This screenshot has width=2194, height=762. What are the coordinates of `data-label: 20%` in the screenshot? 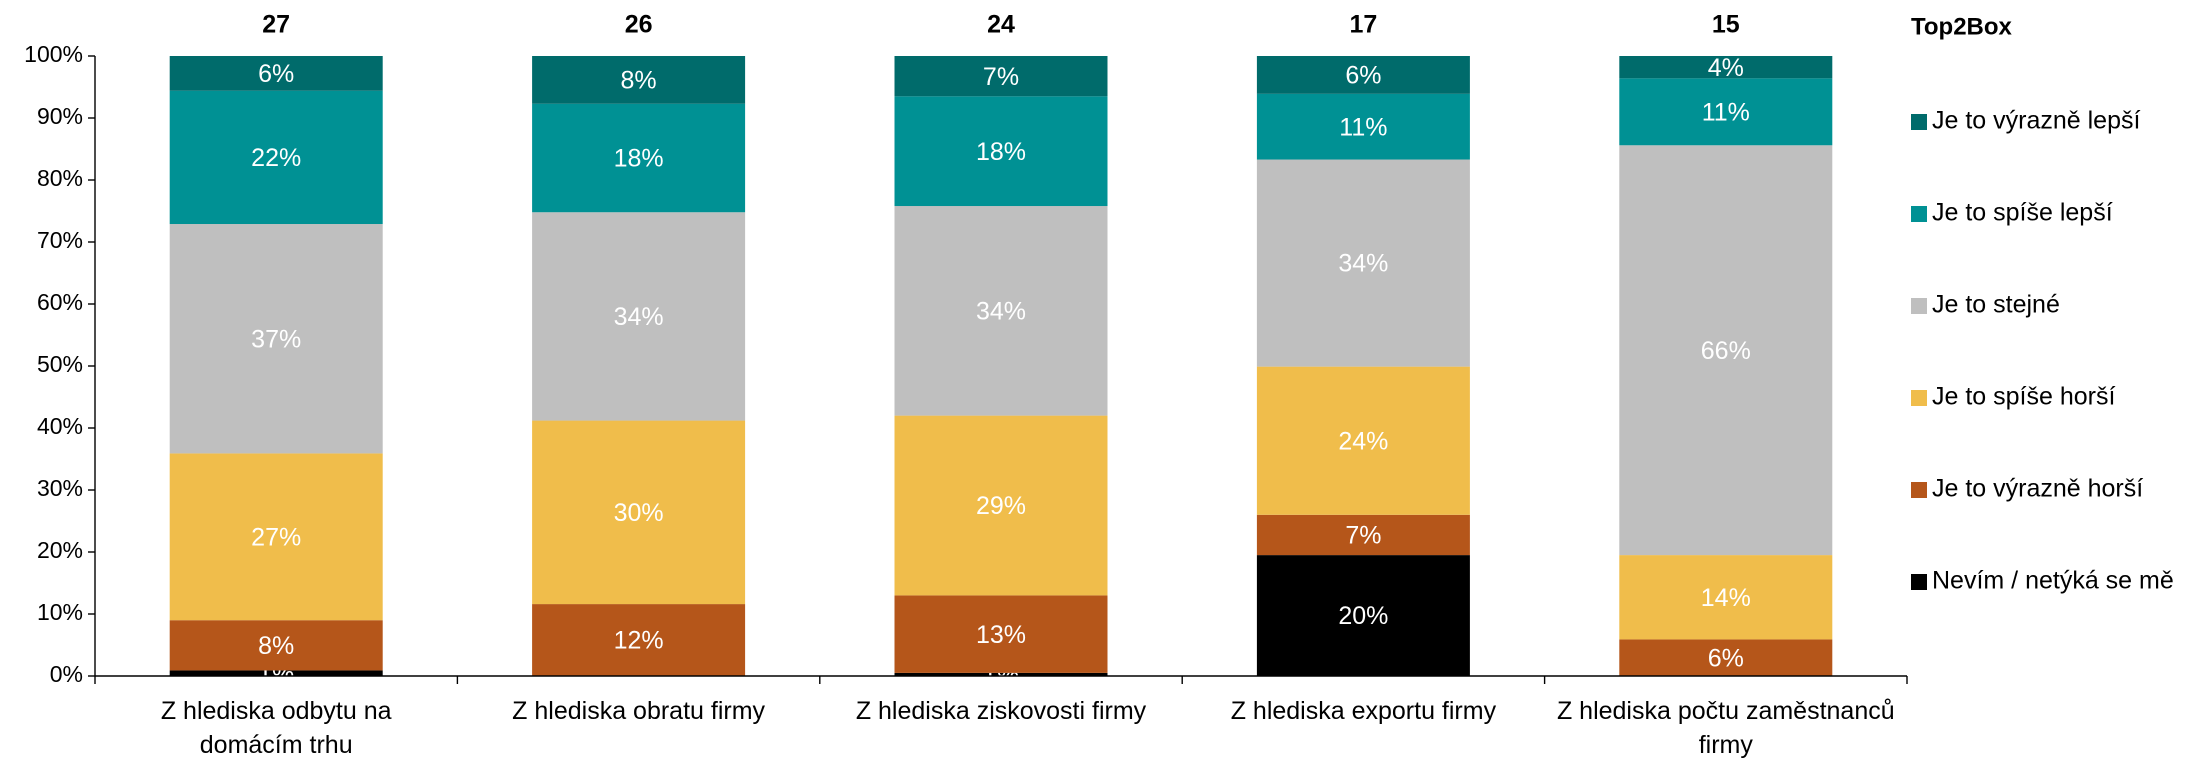 It's located at (1363, 616).